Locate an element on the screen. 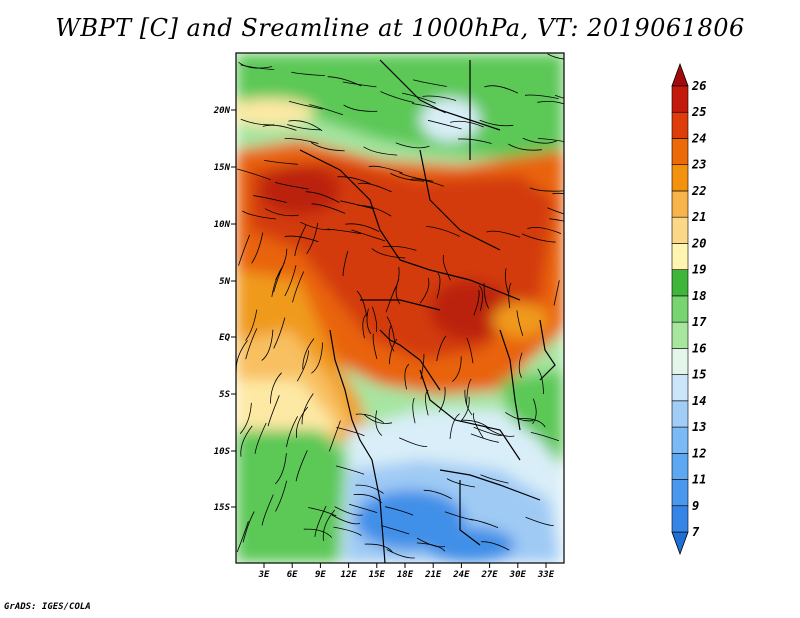  lat-tick-label: 5N is located at coordinates (224, 282).